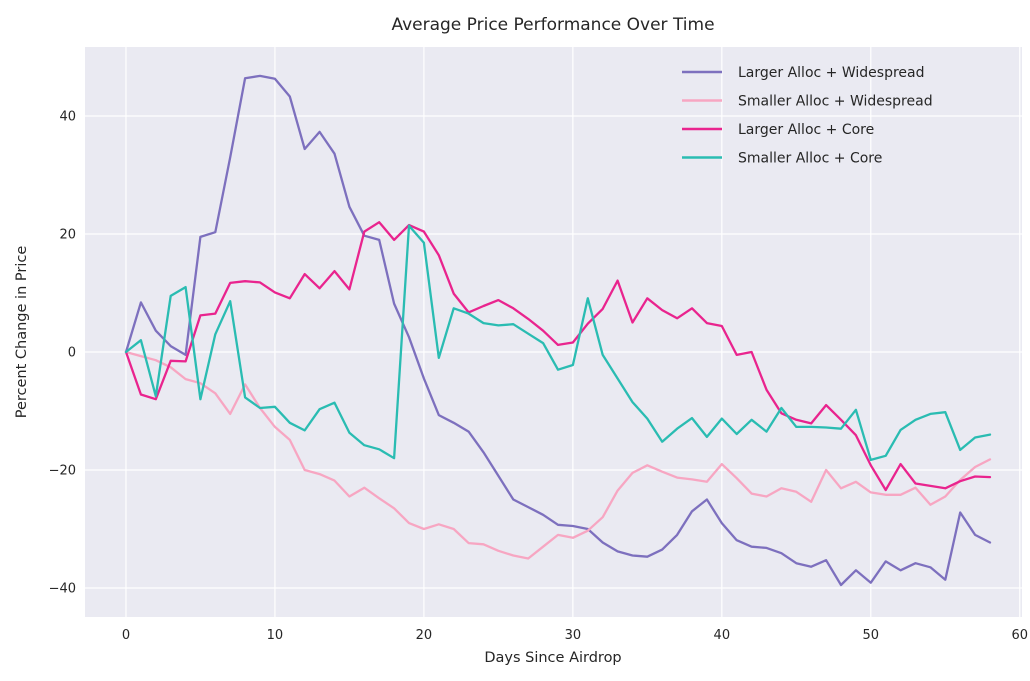  Describe the element at coordinates (722, 635) in the screenshot. I see `x-tick-label: 40` at that location.